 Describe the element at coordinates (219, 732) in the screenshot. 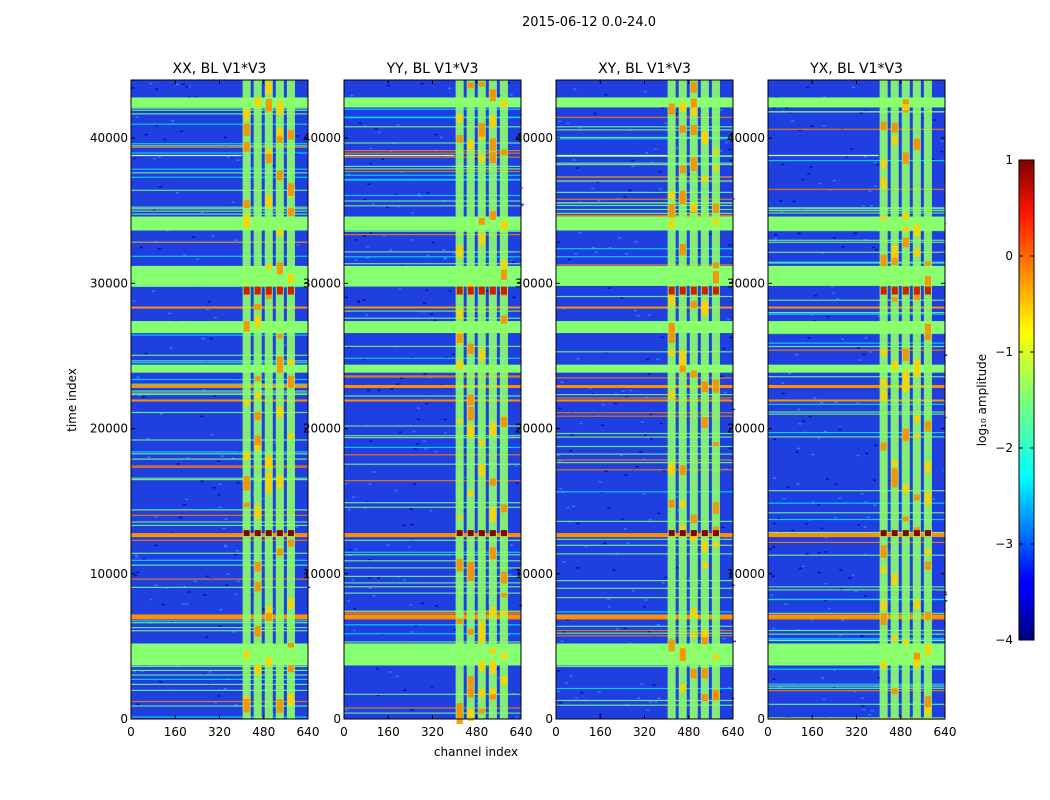

I see `x-tick-label: 320` at that location.